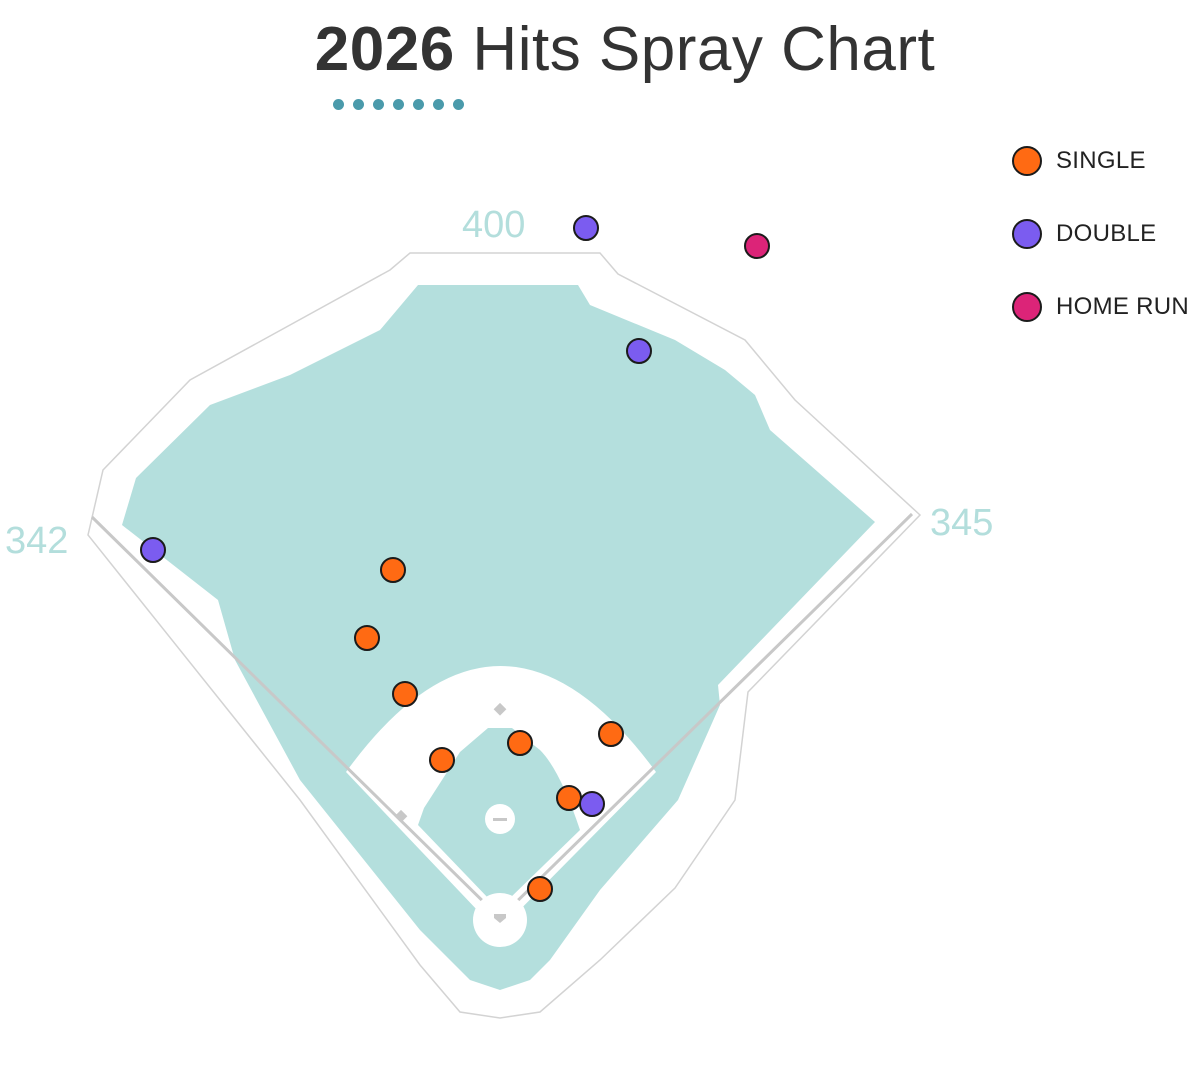  I want to click on legend-label: DOUBLE, so click(1106, 233).